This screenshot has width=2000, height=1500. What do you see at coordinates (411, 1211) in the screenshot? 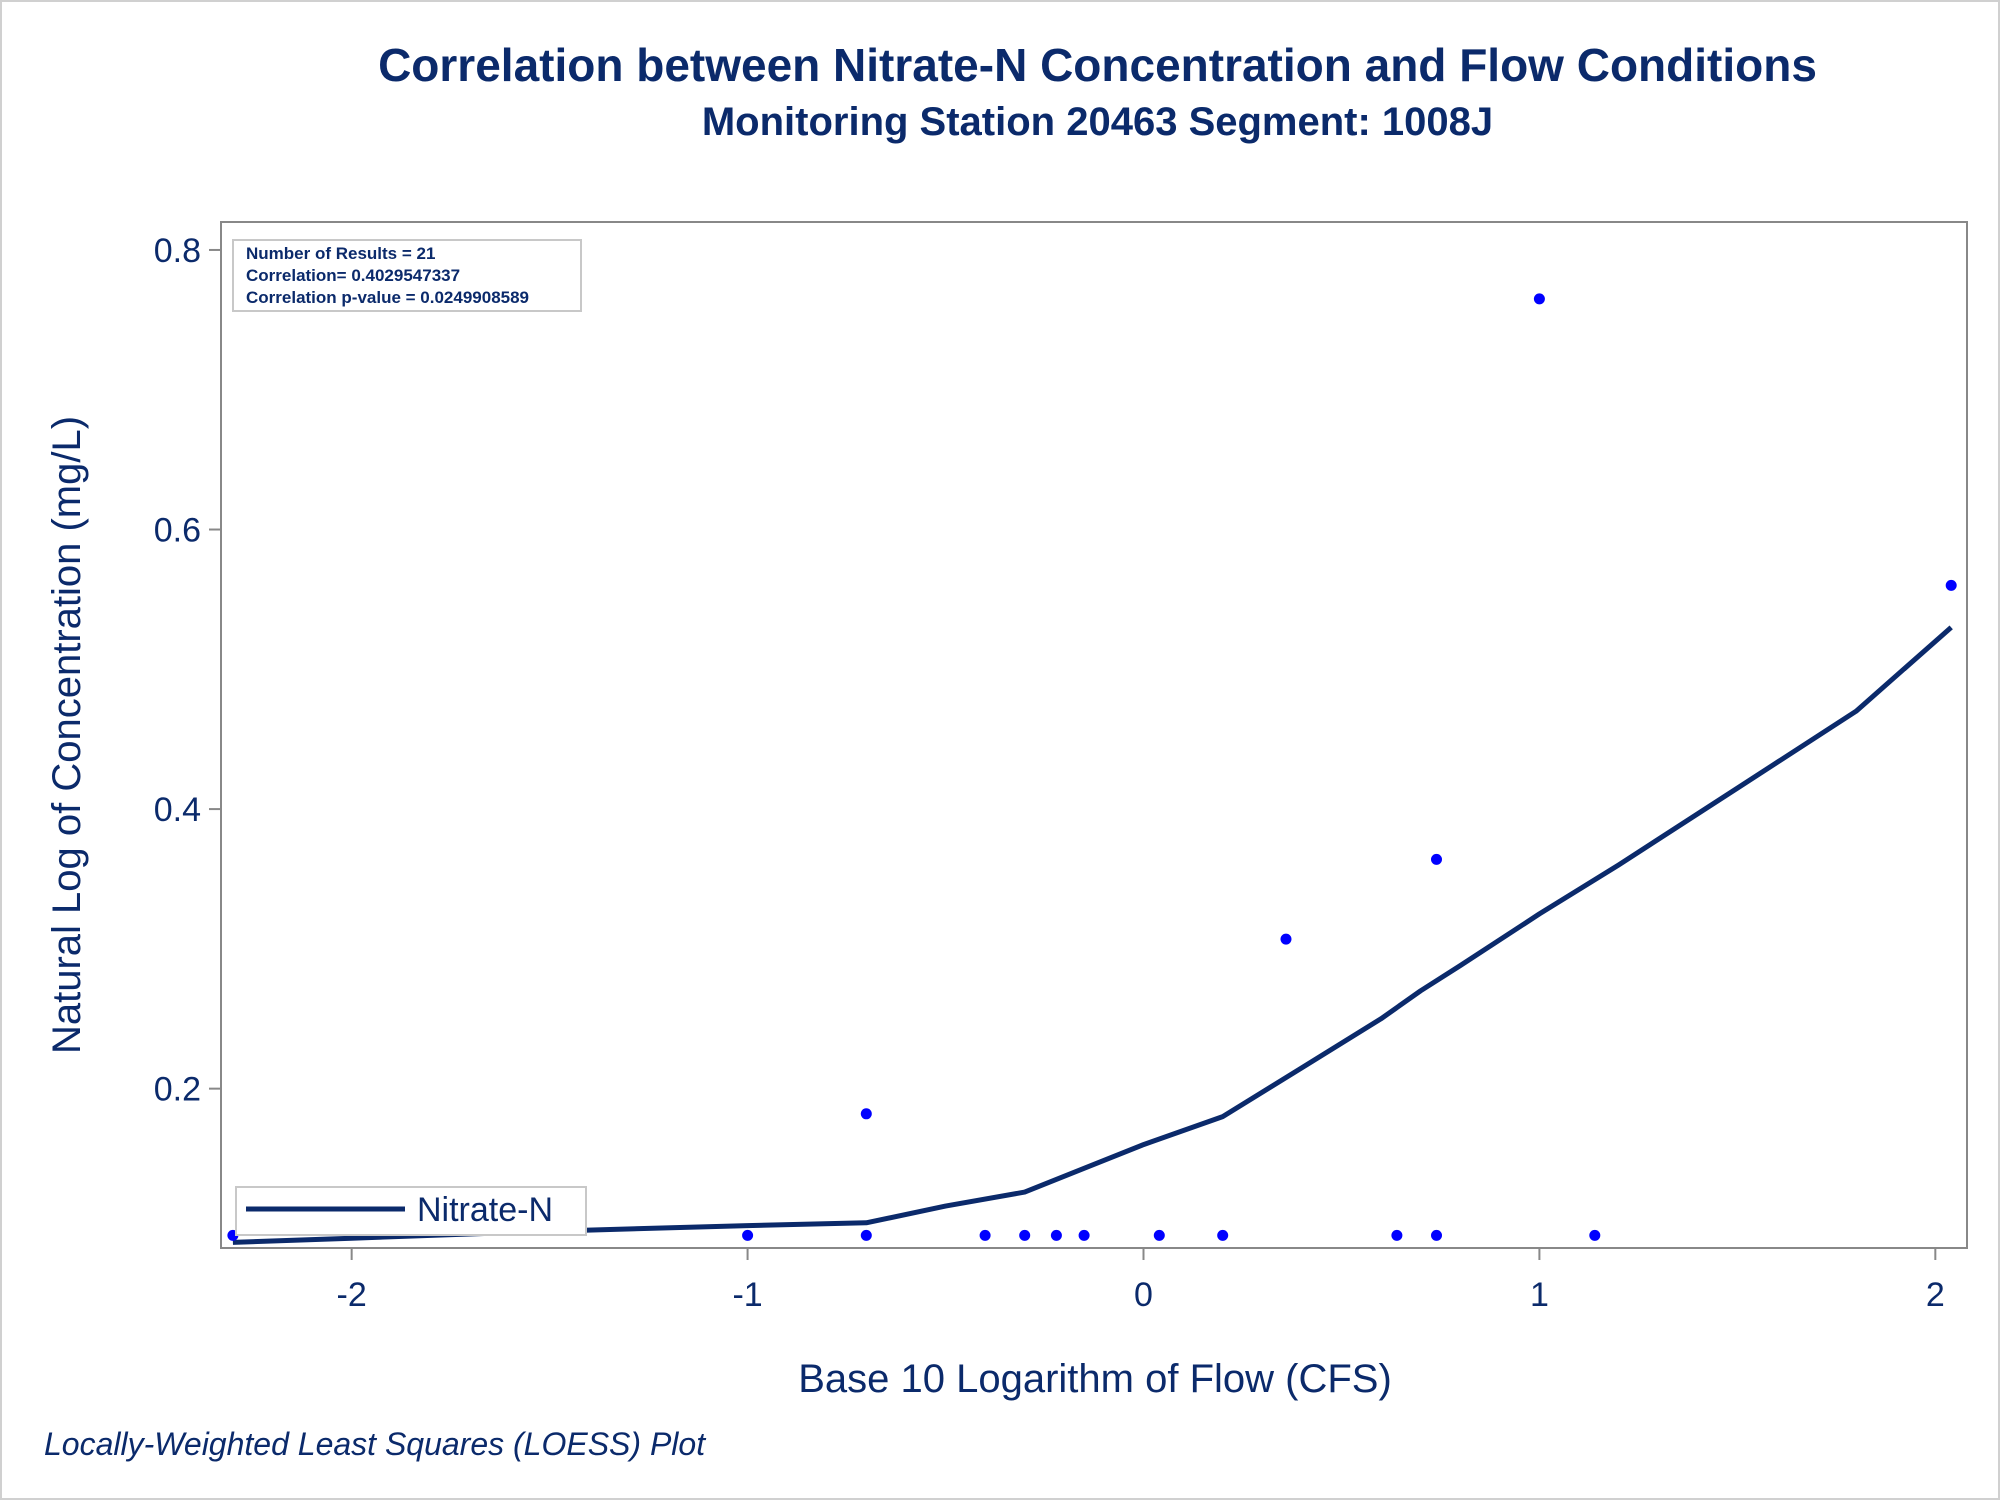
I see `legend: Nitrate-N` at bounding box center [411, 1211].